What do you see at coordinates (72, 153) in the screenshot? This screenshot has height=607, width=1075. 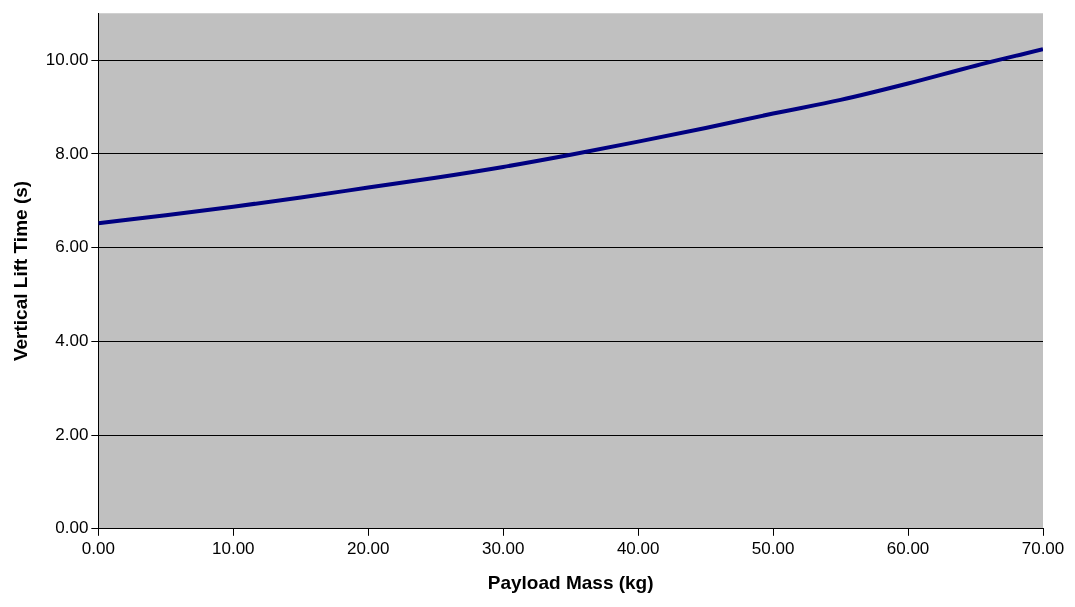 I see `y-tick-label: 8.00` at bounding box center [72, 153].